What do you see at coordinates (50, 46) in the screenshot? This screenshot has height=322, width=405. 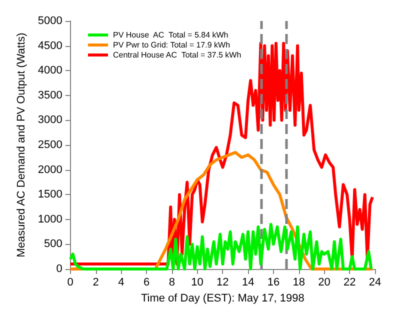 I see `y-tick-label: 4500` at bounding box center [50, 46].